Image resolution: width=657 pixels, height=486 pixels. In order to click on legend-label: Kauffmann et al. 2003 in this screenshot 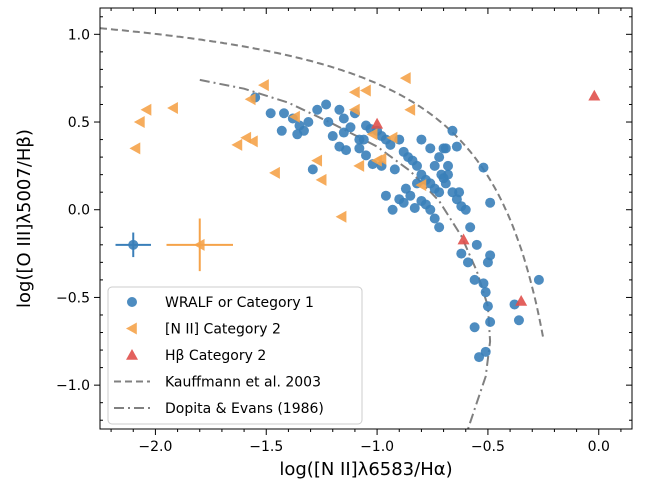, I will do `click(243, 383)`.